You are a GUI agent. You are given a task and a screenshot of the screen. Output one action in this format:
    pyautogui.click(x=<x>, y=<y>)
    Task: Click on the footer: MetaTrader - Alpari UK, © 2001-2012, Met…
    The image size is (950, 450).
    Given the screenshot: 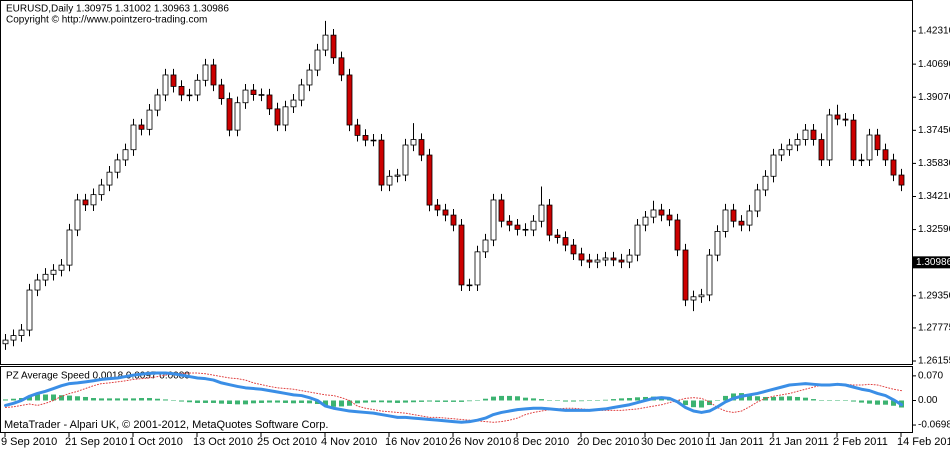 What is the action you would take?
    pyautogui.click(x=166, y=425)
    